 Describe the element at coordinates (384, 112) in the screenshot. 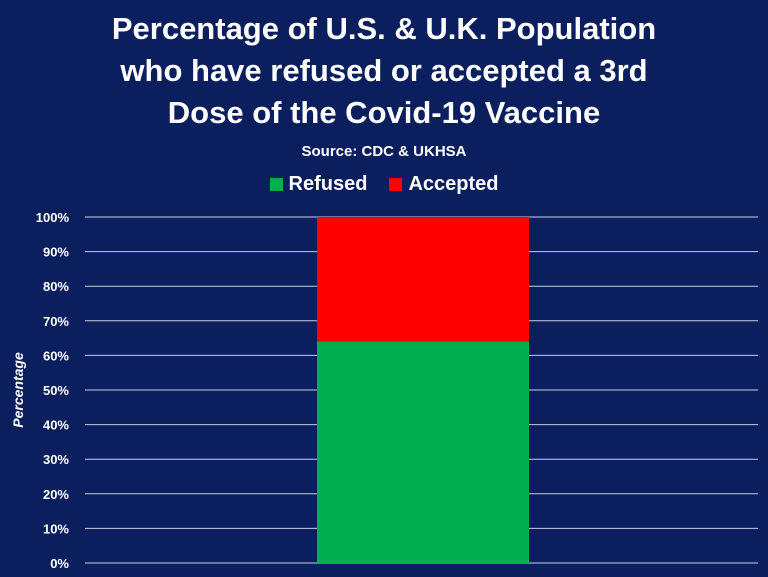

I see `title-line-3: Dose of the Covid-19 Vaccine` at that location.